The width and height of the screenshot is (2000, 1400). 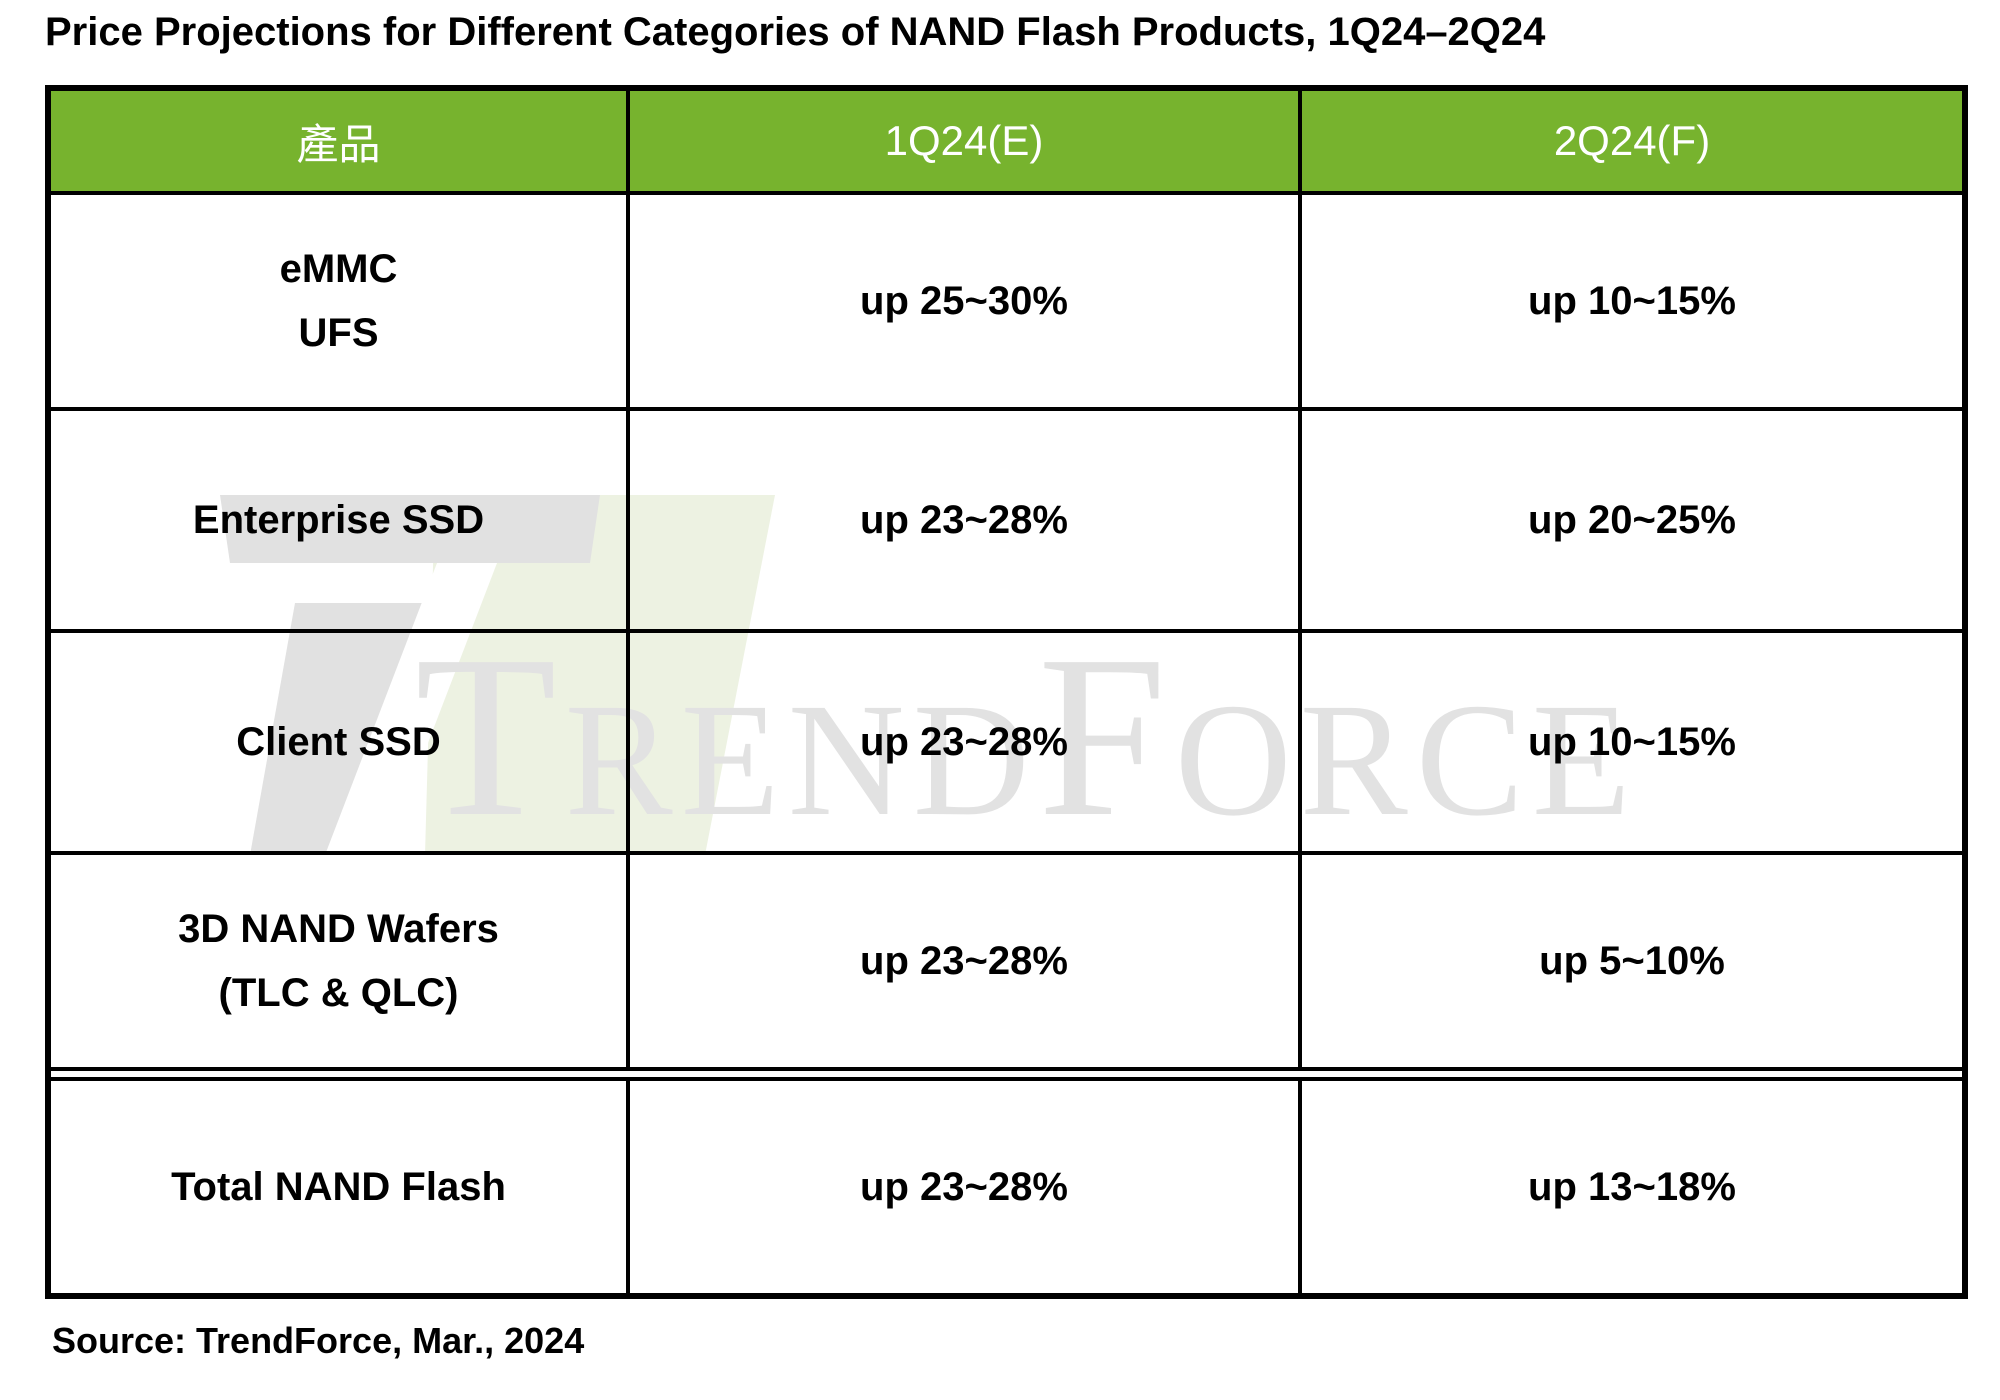 What do you see at coordinates (338, 301) in the screenshot?
I see `product-cell: eMMC UFS` at bounding box center [338, 301].